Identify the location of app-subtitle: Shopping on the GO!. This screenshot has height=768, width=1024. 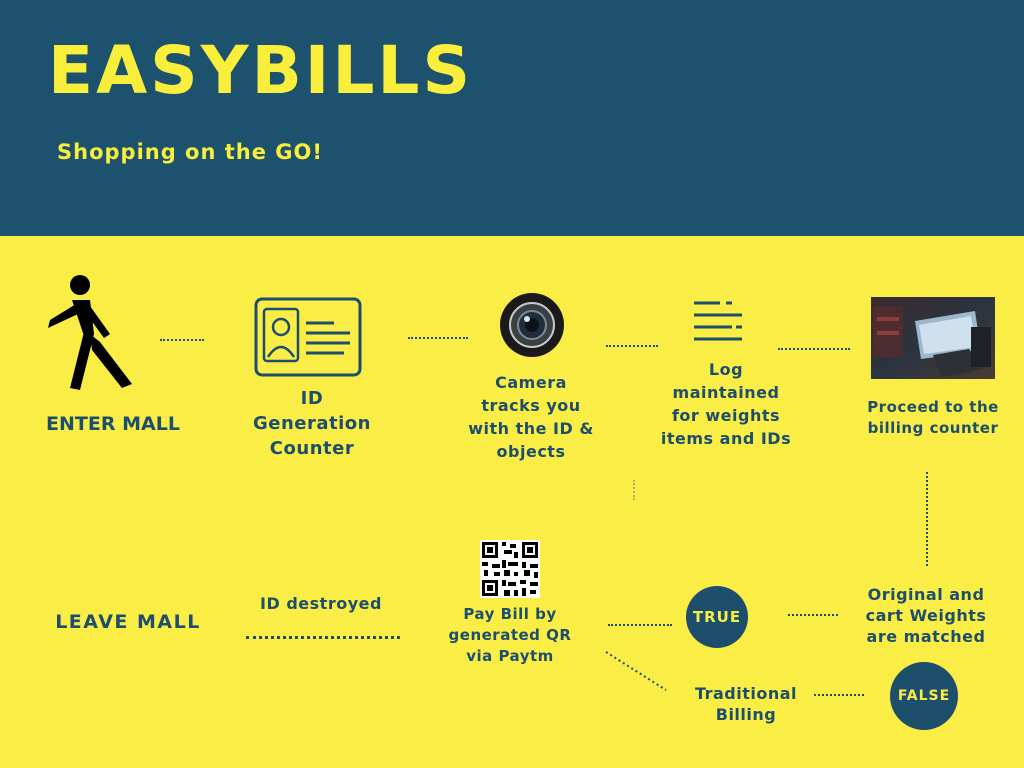
(190, 152).